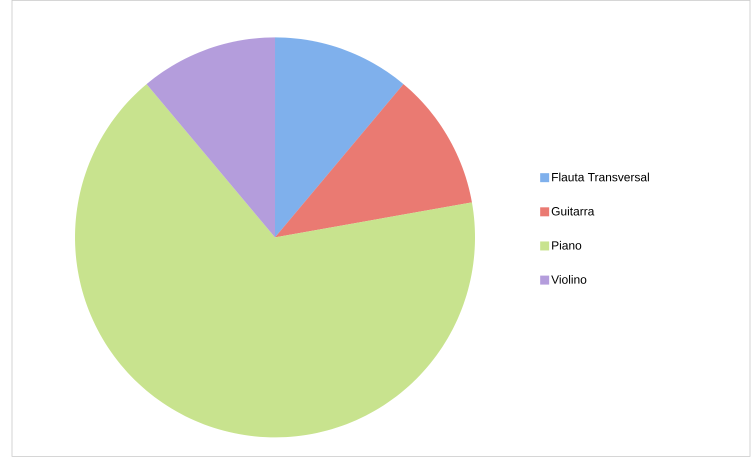 This screenshot has width=751, height=457. I want to click on legend-label: Flauta Transversal, so click(600, 177).